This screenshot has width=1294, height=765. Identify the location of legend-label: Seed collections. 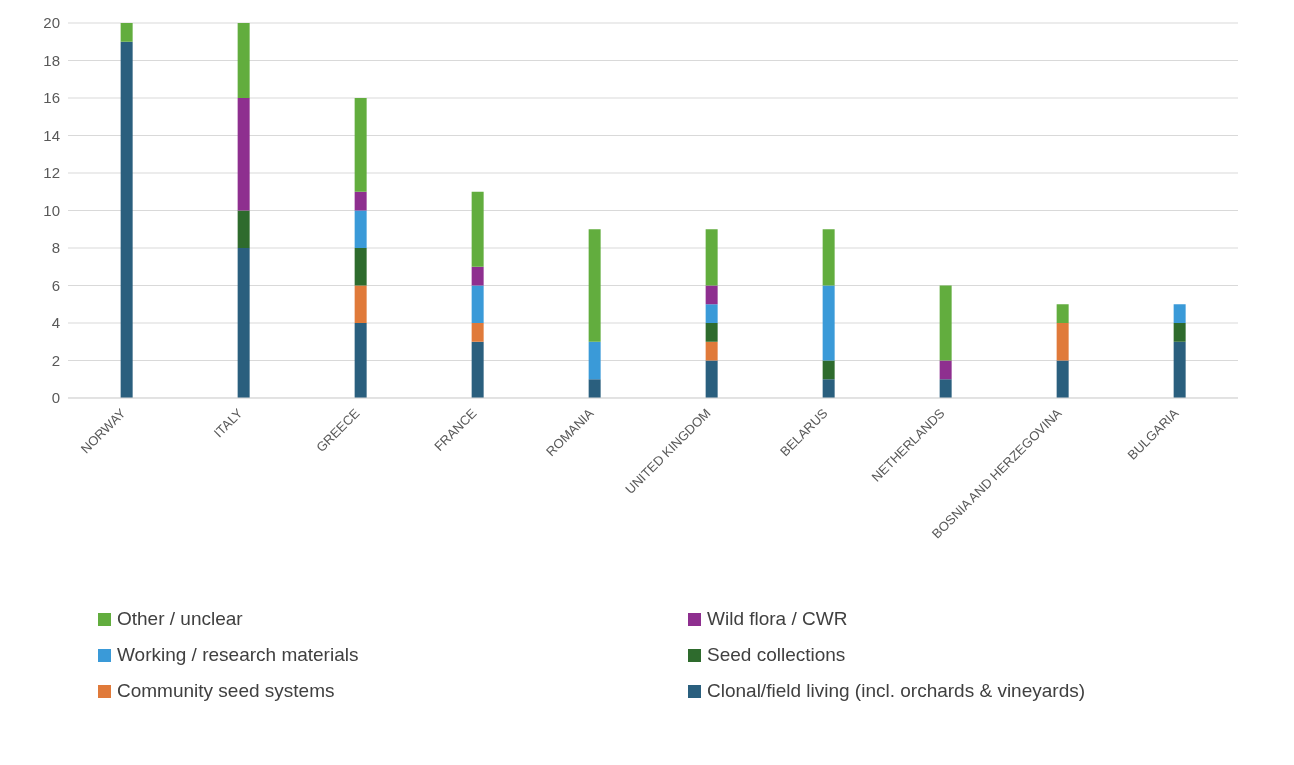
(776, 655).